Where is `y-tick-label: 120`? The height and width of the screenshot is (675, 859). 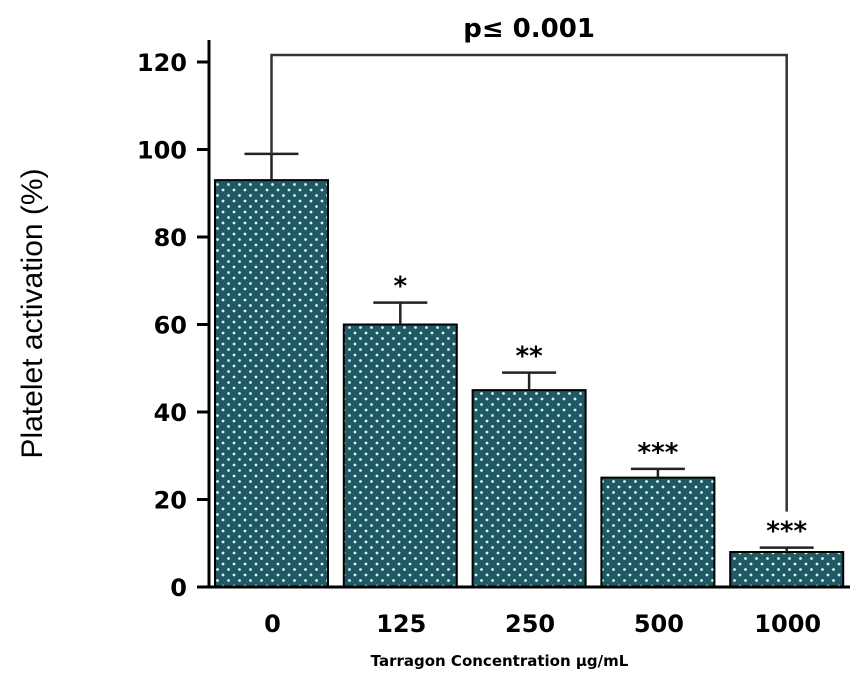 y-tick-label: 120 is located at coordinates (162, 63).